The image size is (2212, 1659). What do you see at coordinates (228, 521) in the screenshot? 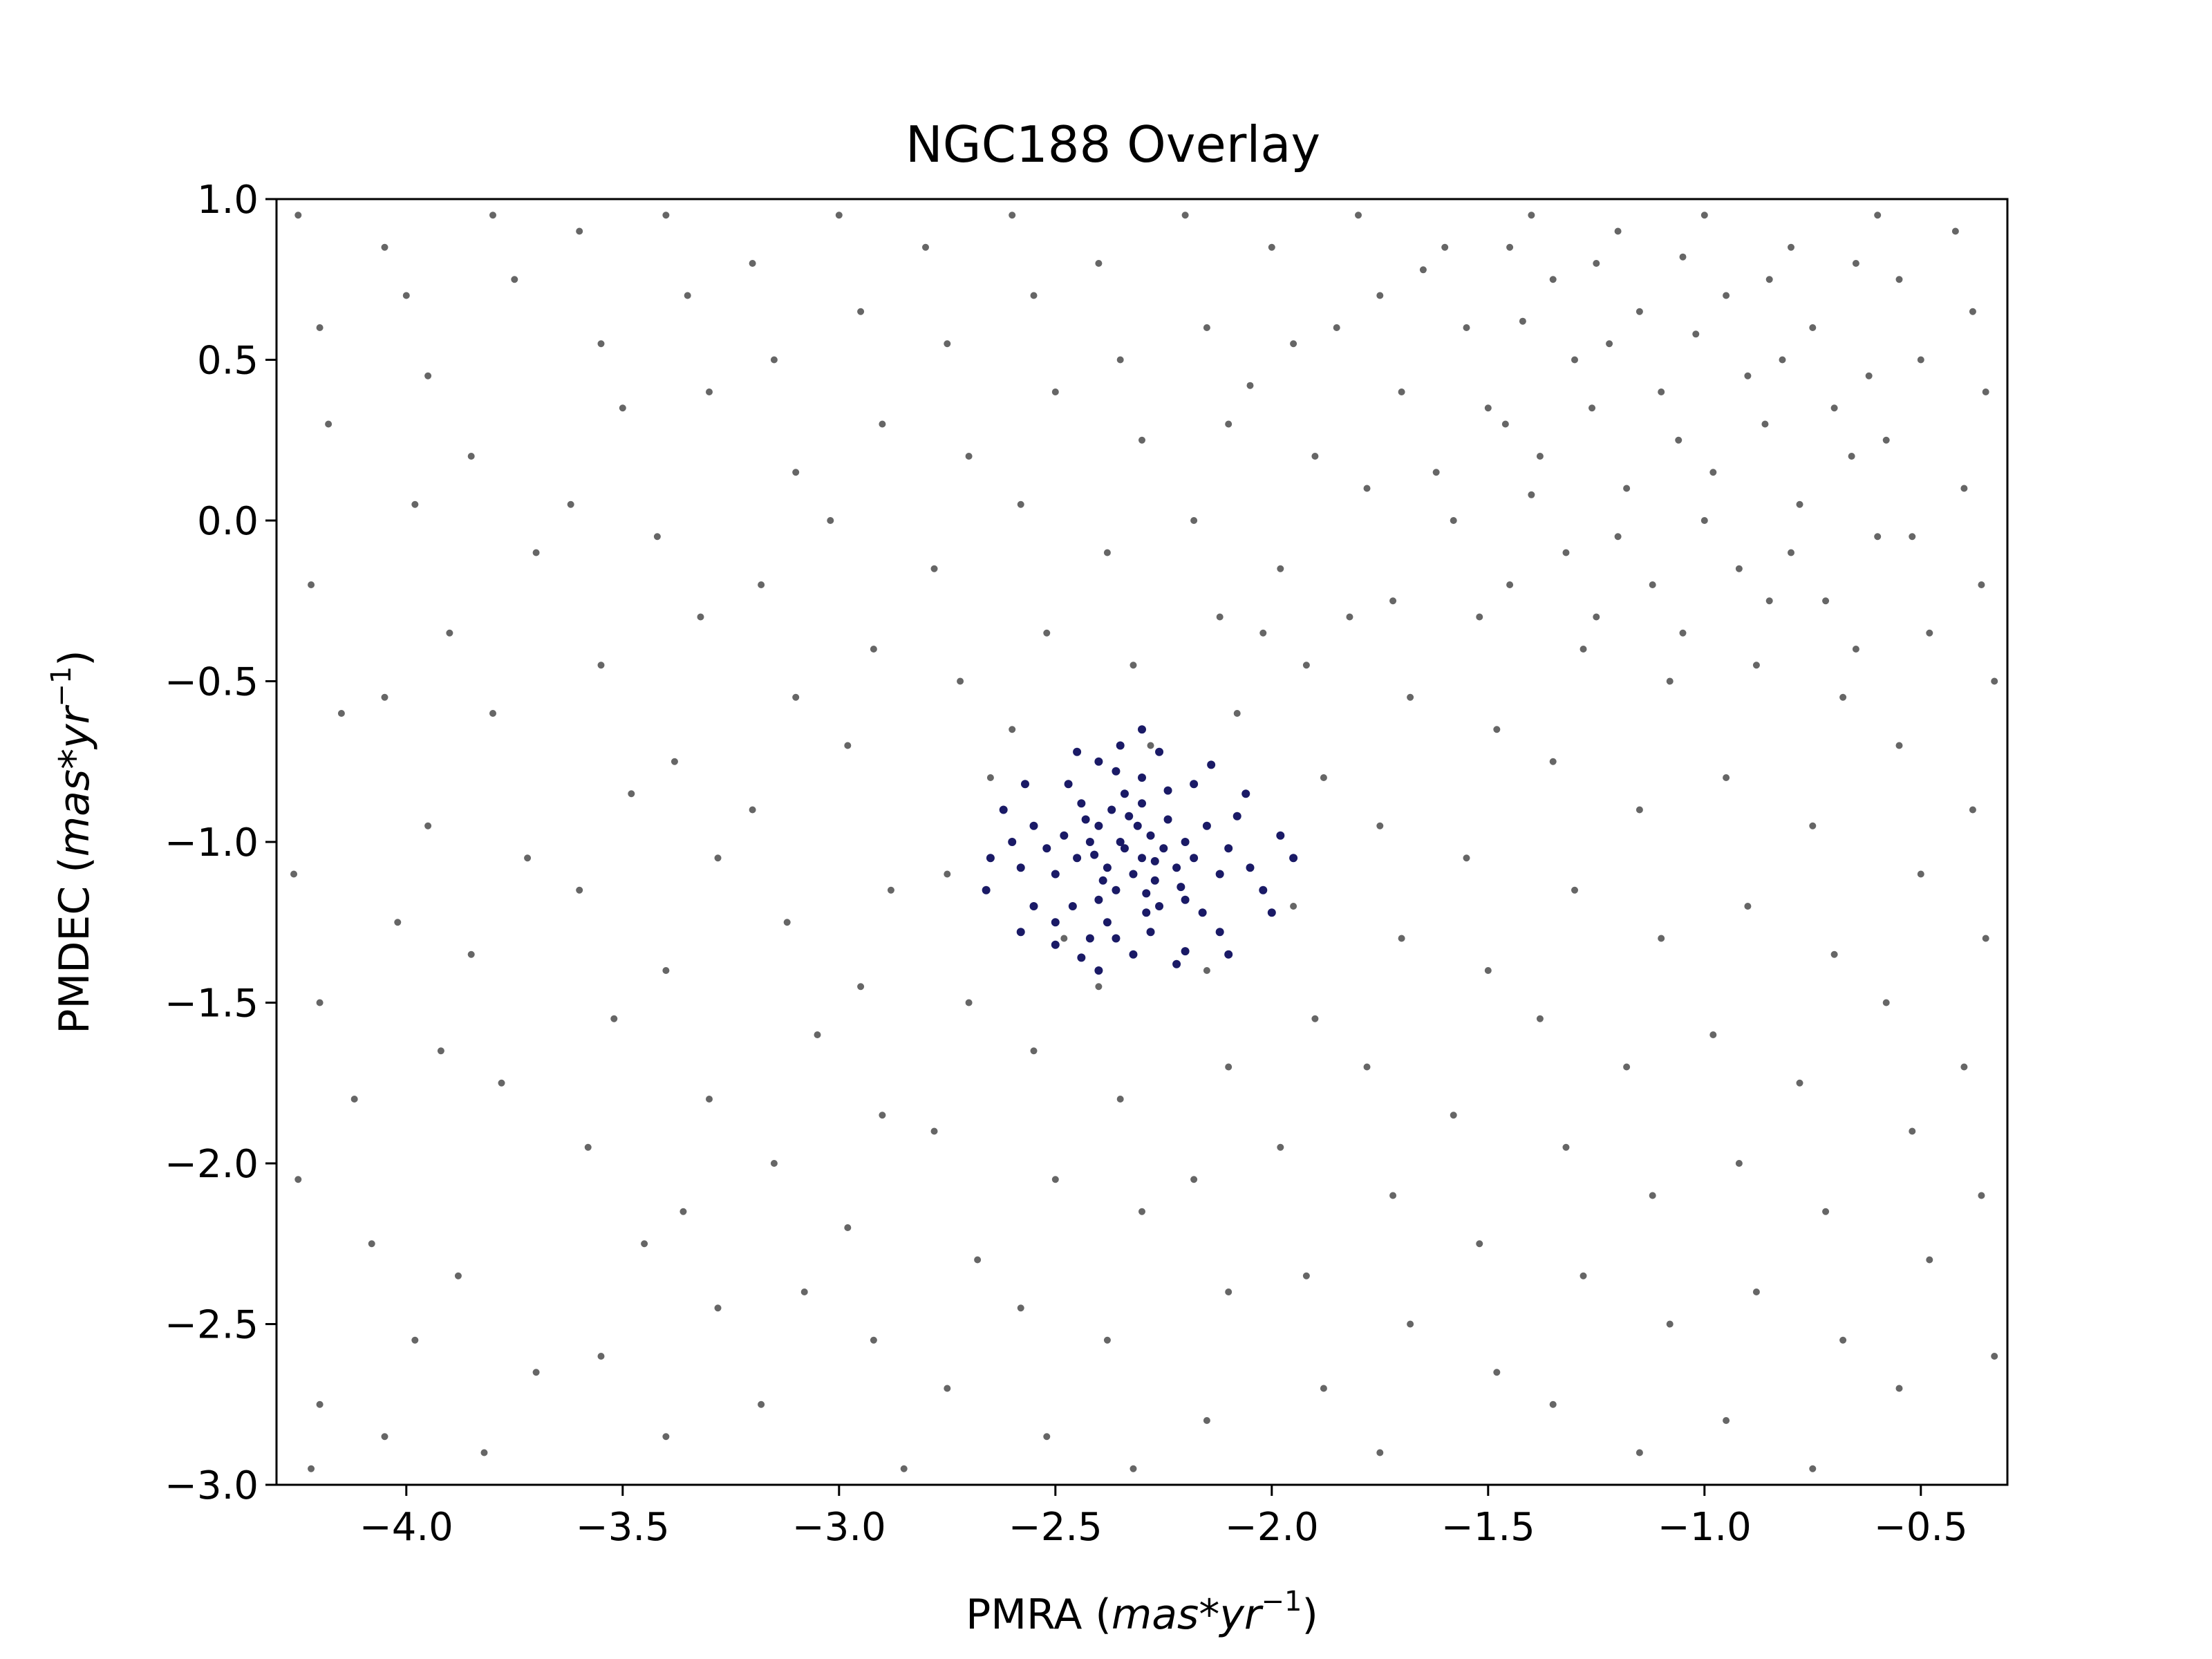
I see `y-tick-label: 0.0` at bounding box center [228, 521].